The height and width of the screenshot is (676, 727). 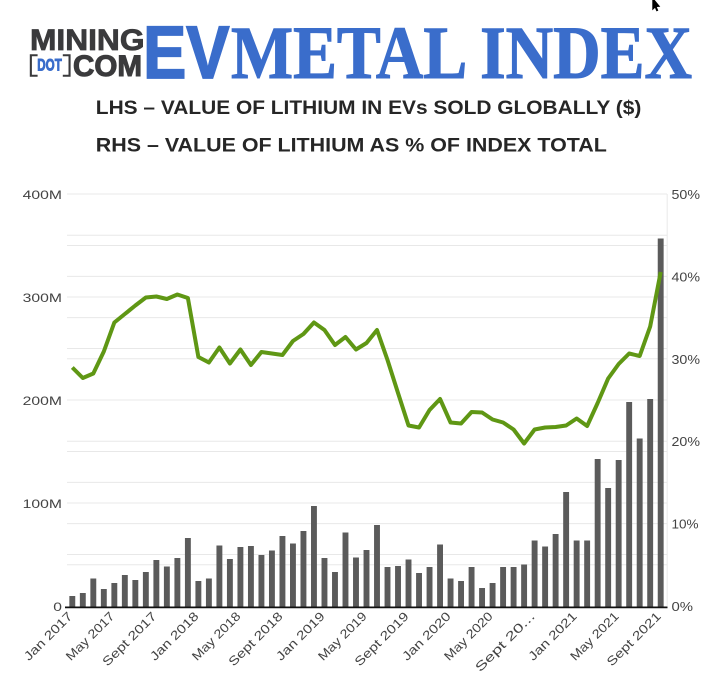 I want to click on svg-text: COM, so click(x=107, y=66).